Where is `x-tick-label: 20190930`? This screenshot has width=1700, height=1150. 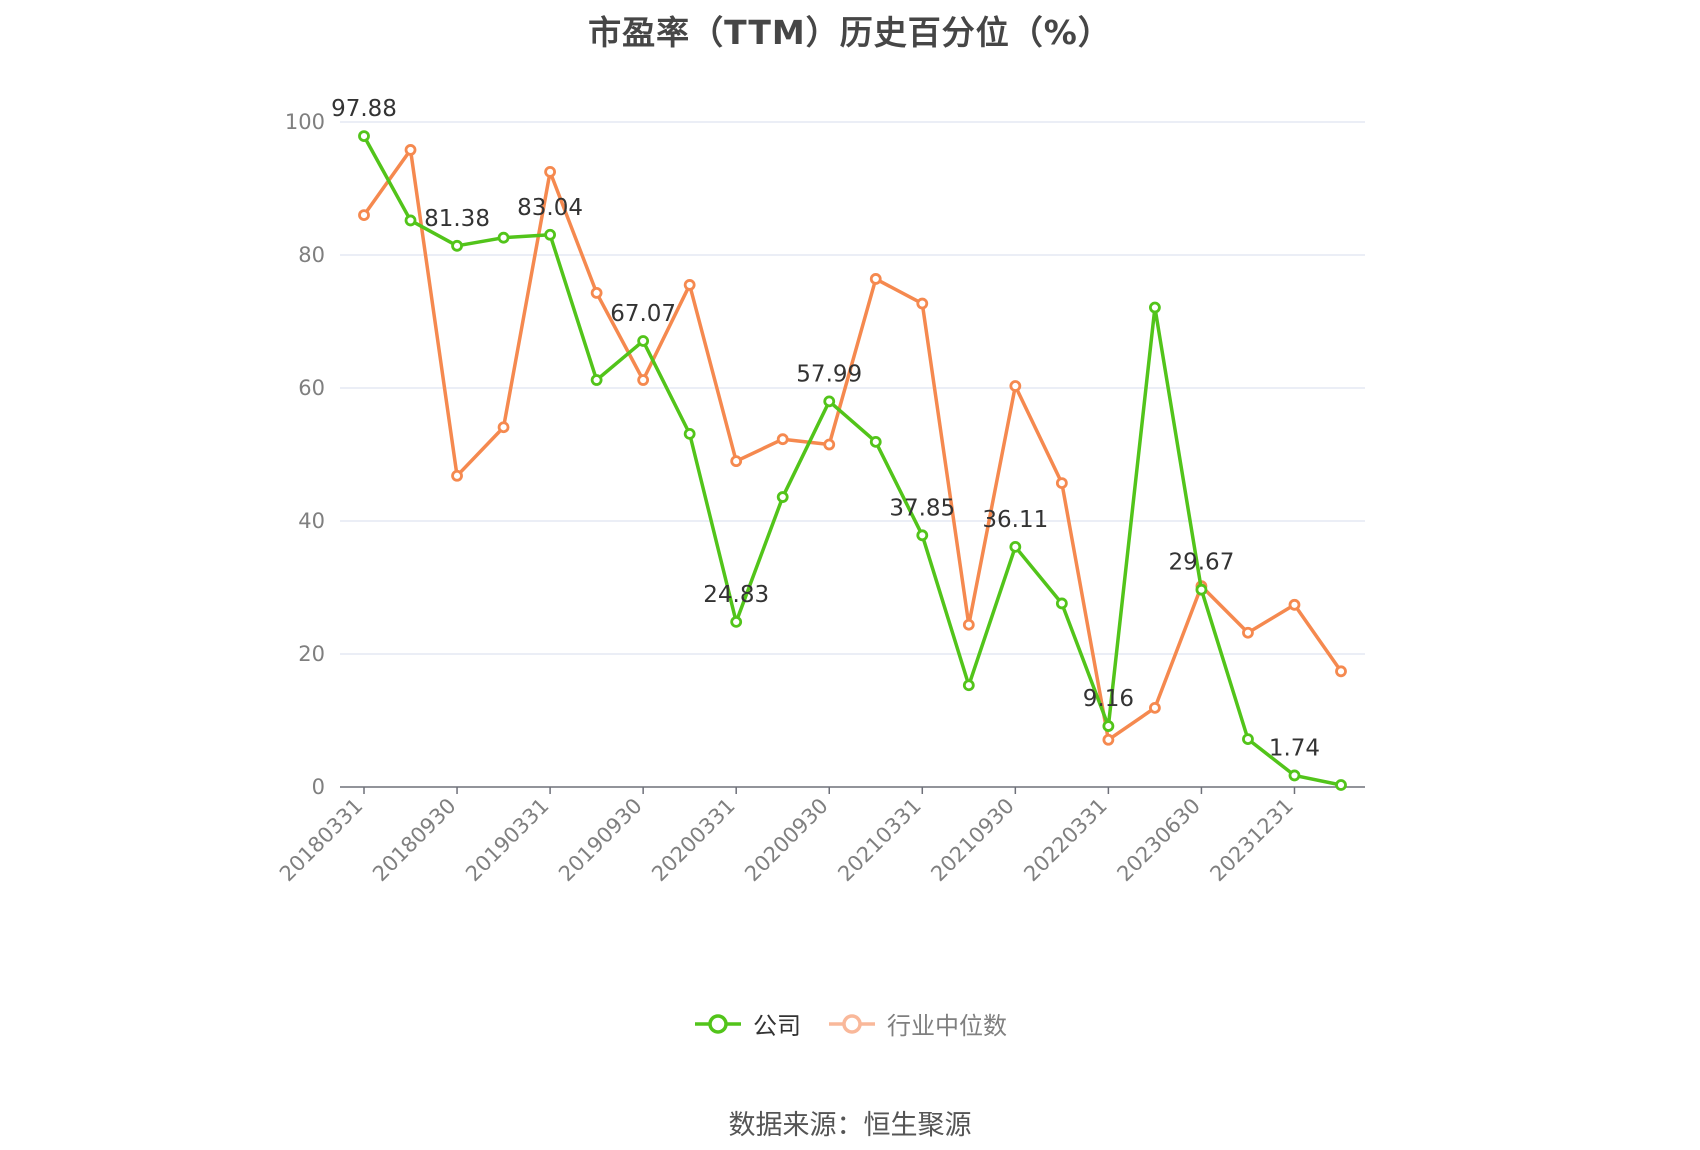 x-tick-label: 20190930 is located at coordinates (600, 840).